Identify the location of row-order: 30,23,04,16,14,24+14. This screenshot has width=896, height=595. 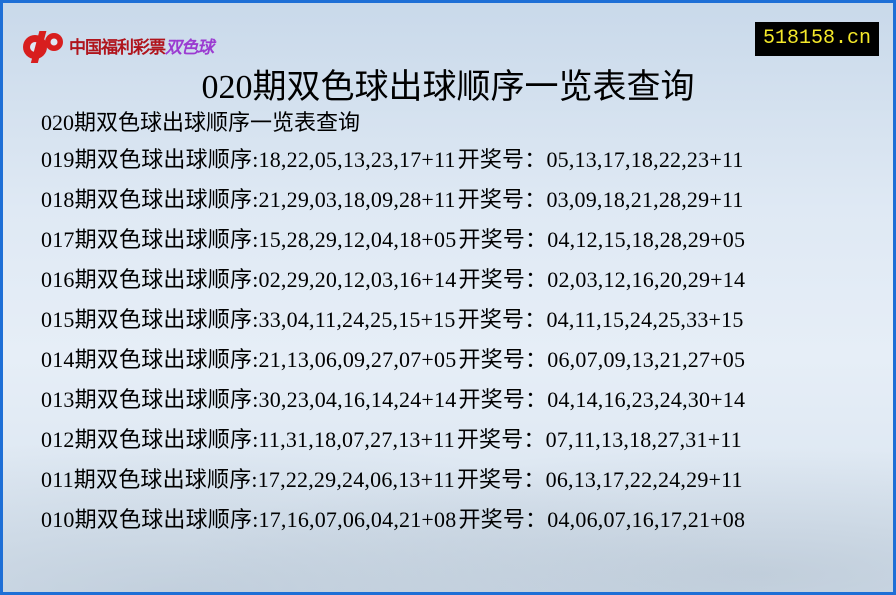
(357, 399).